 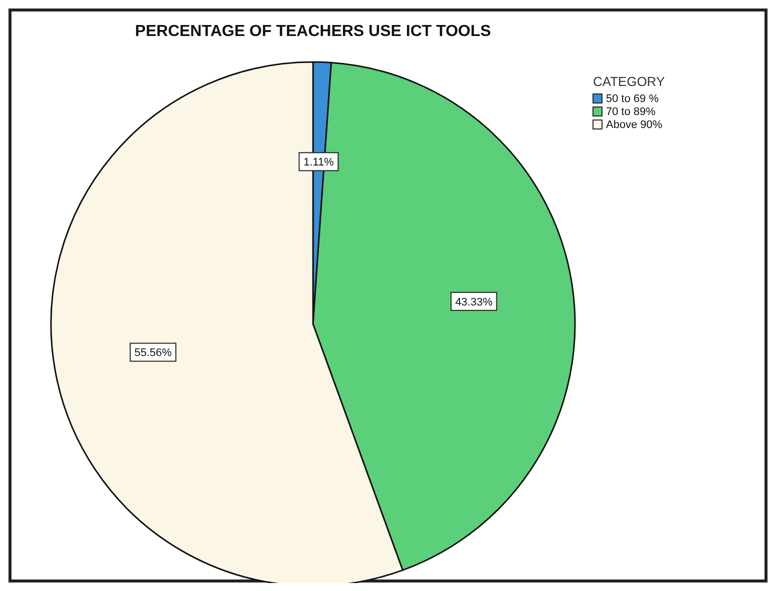 I want to click on legend-label: 70 to 89%, so click(x=631, y=112).